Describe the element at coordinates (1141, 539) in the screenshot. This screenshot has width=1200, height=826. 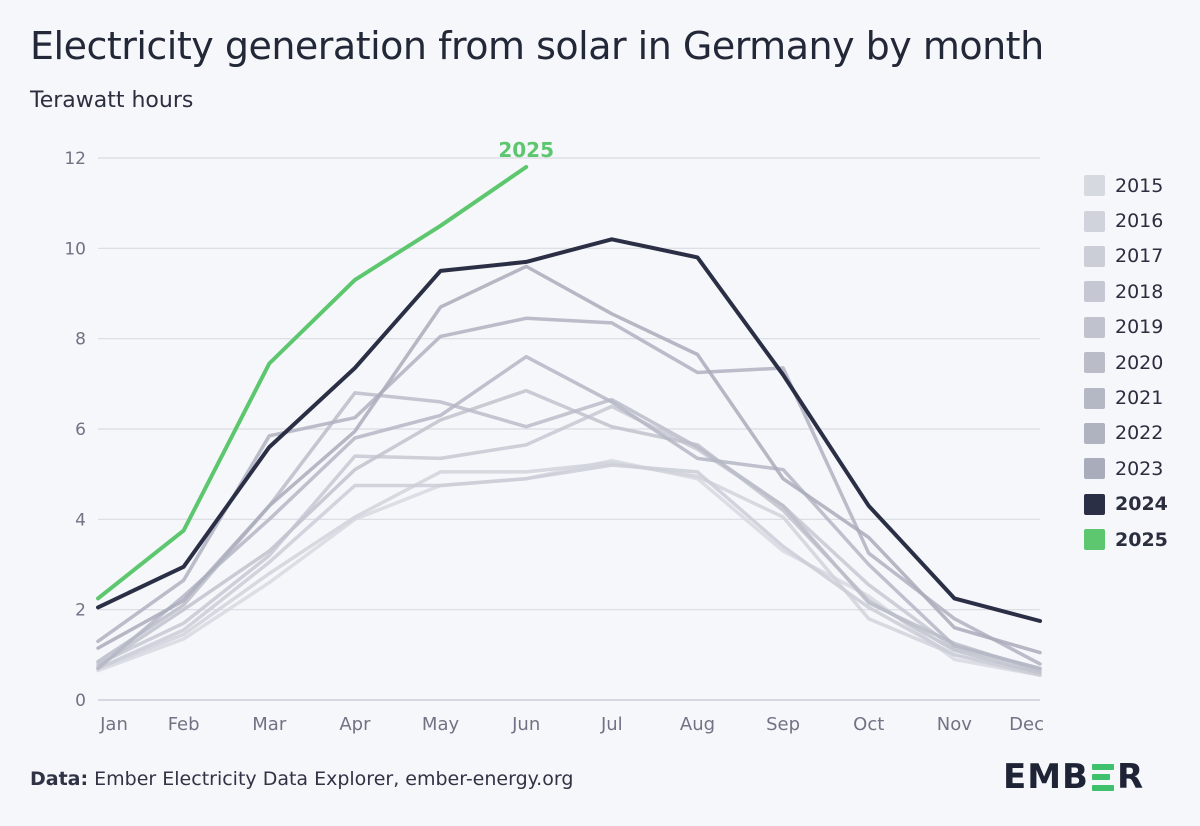
I see `legend-label: 2025` at that location.